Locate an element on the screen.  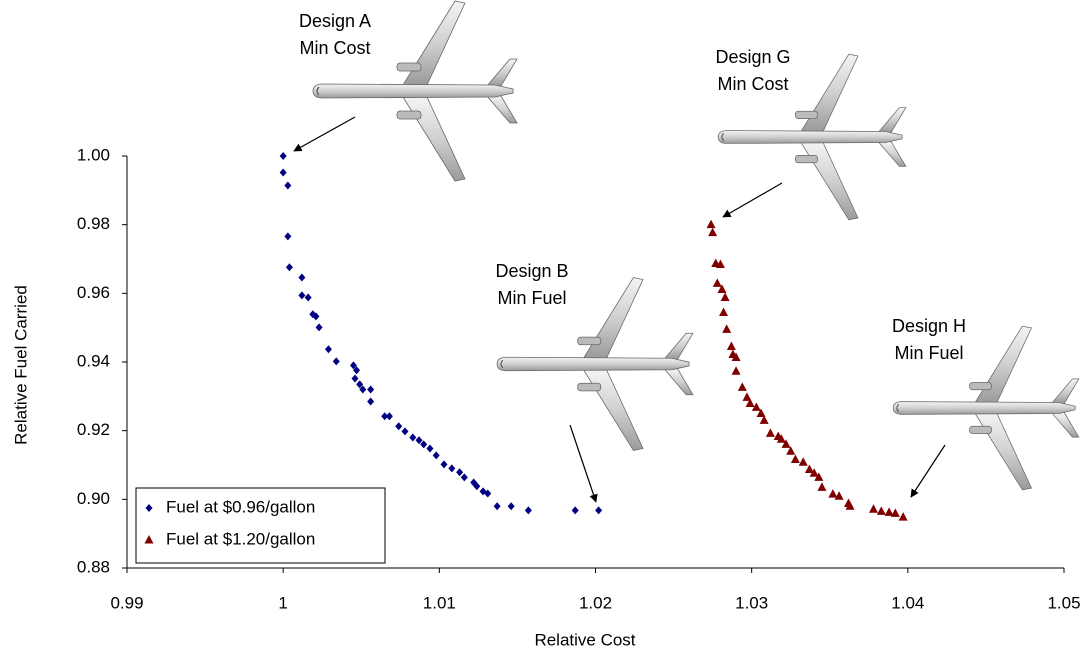
legend-box is located at coordinates (260, 525).